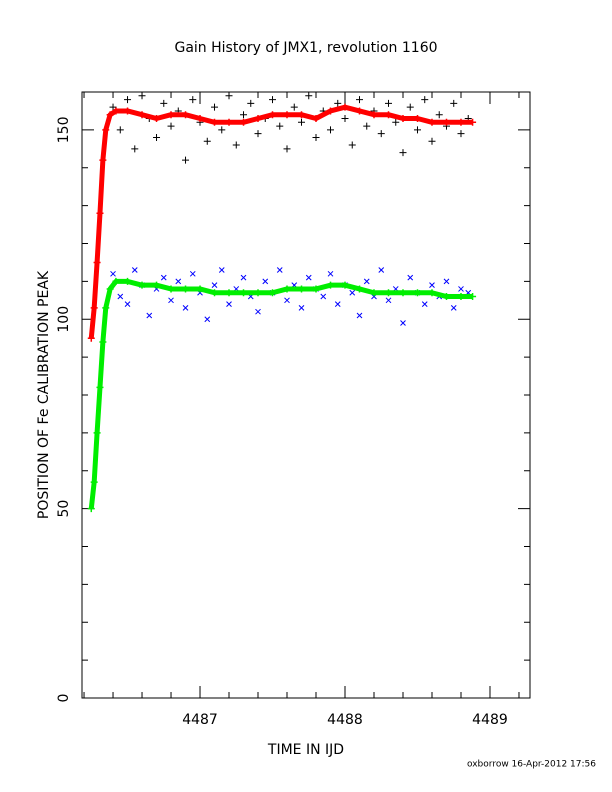 Image resolution: width=612 pixels, height=792 pixels. What do you see at coordinates (305, 48) in the screenshot?
I see `chart-title: Gain History of JMX1, revolution 1160` at bounding box center [305, 48].